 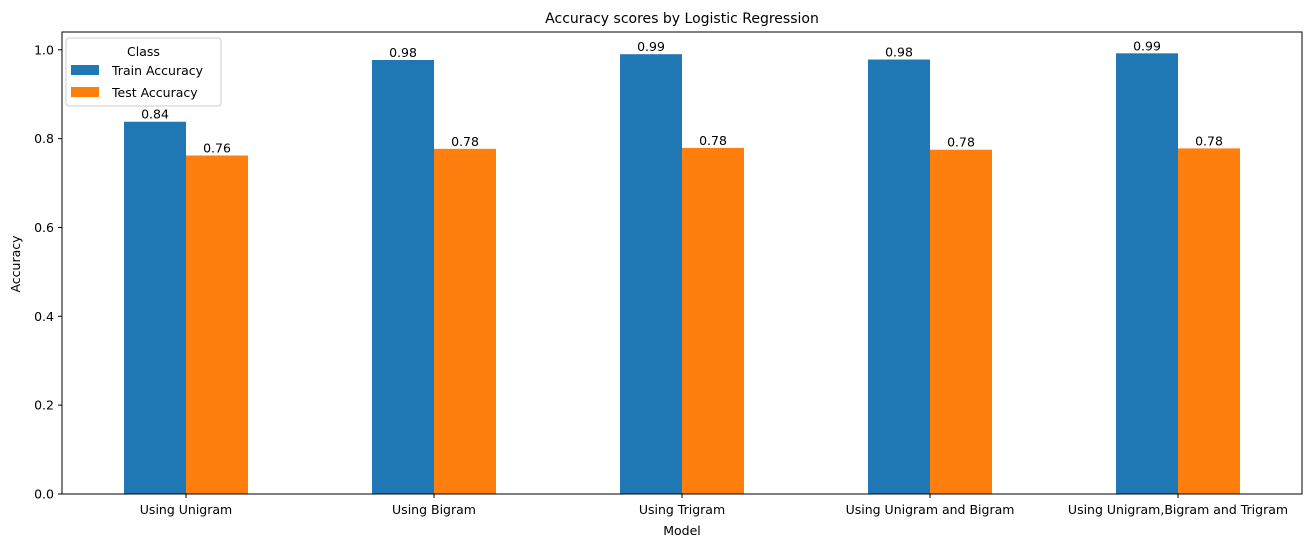 I want to click on y-tick-label: 0.0, so click(x=44, y=494).